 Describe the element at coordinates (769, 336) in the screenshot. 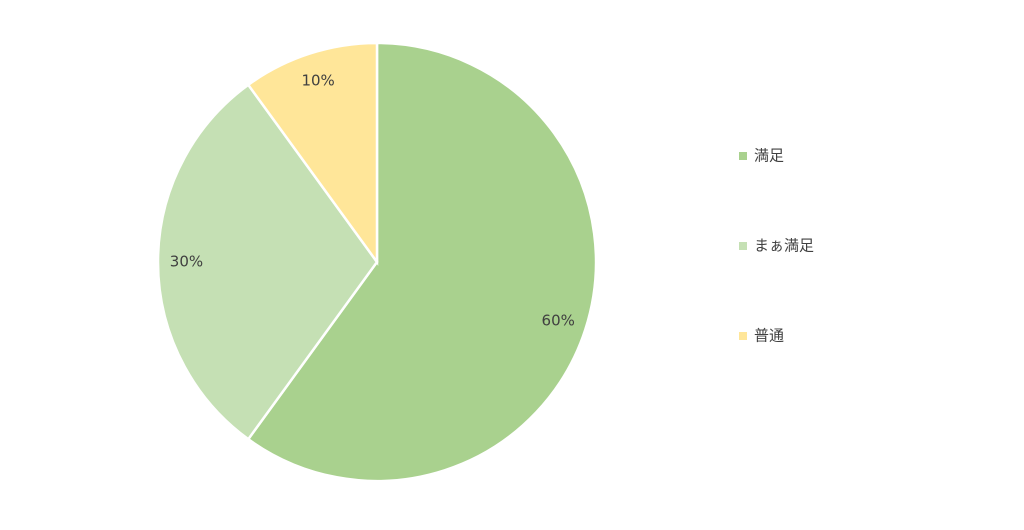

I see `legend-label: 普通` at that location.